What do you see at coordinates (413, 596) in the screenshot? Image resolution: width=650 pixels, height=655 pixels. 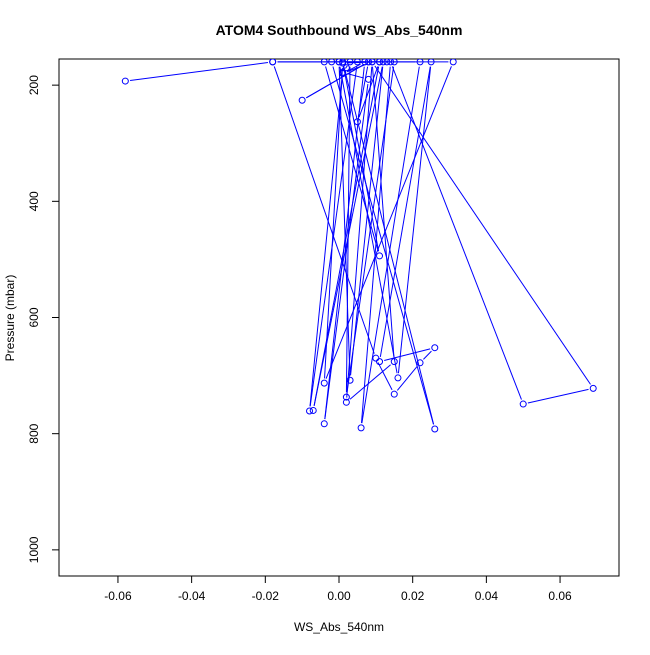 I see `x-tick-label: 0.02` at bounding box center [413, 596].